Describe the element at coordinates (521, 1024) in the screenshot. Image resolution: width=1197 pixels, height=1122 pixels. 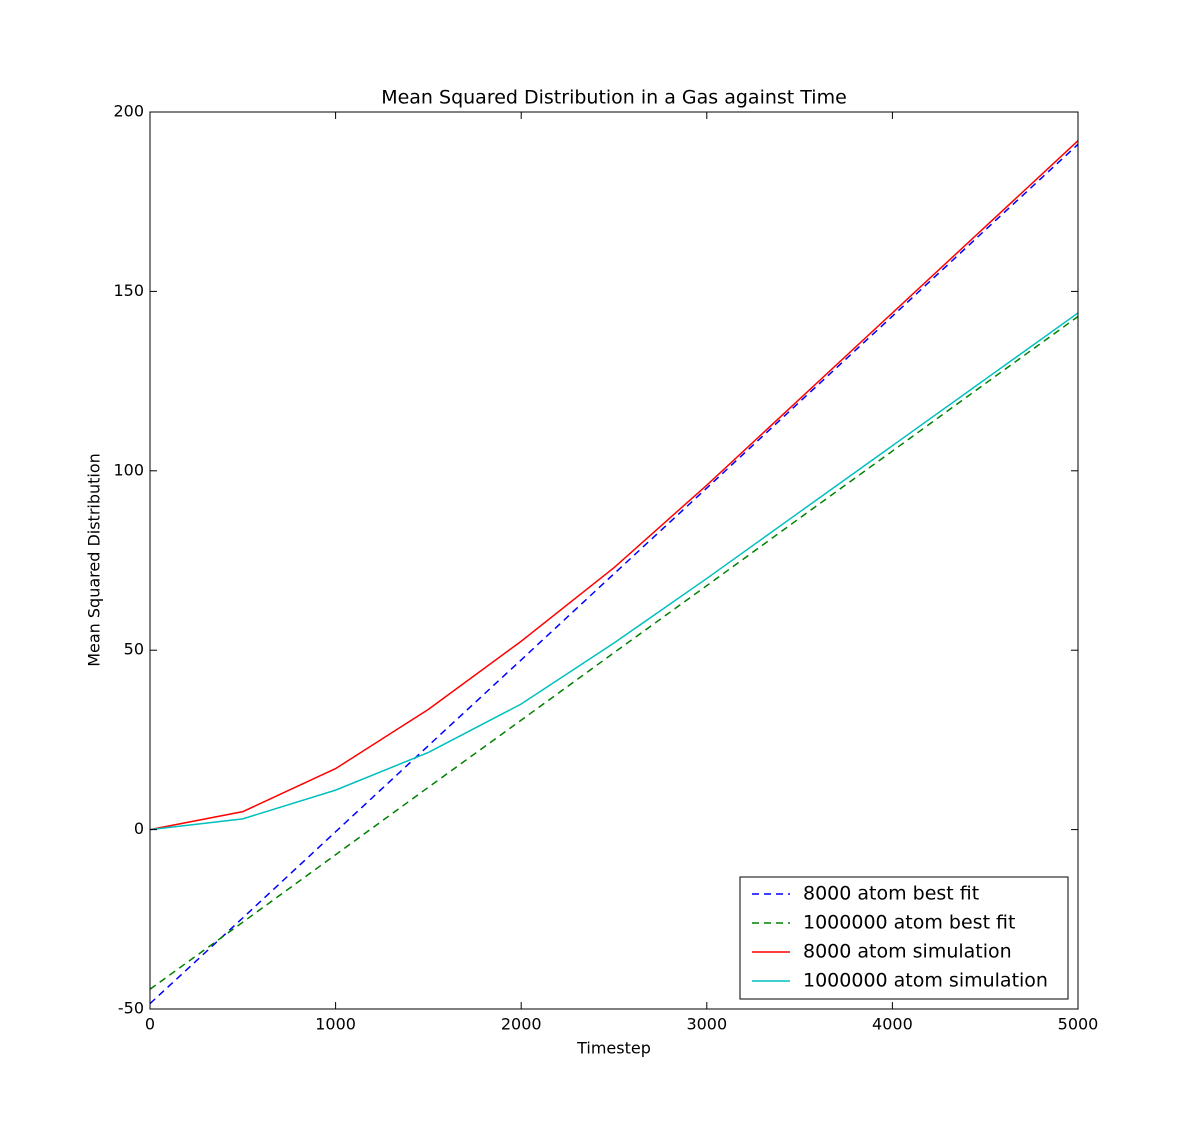
I see `x-tick-label: 2000` at that location.